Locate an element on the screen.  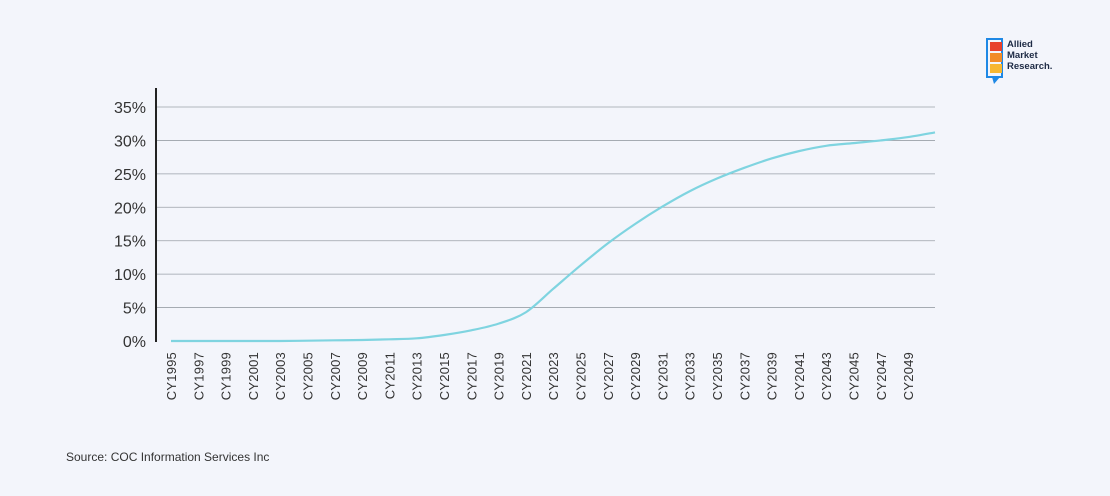
x-tick-label: CY2045 is located at coordinates (854, 376).